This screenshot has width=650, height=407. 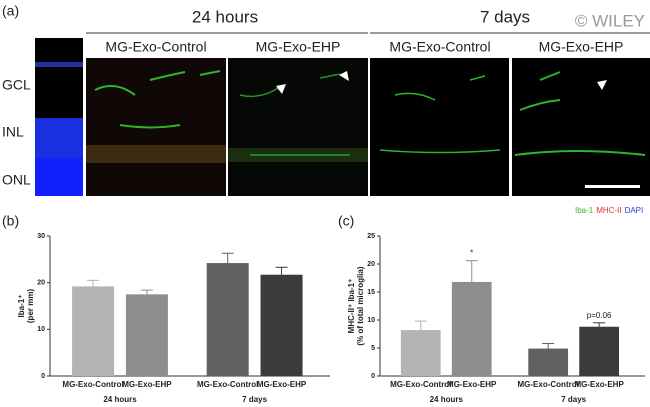 What do you see at coordinates (505, 16) in the screenshot?
I see `time-label: 7 days` at bounding box center [505, 16].